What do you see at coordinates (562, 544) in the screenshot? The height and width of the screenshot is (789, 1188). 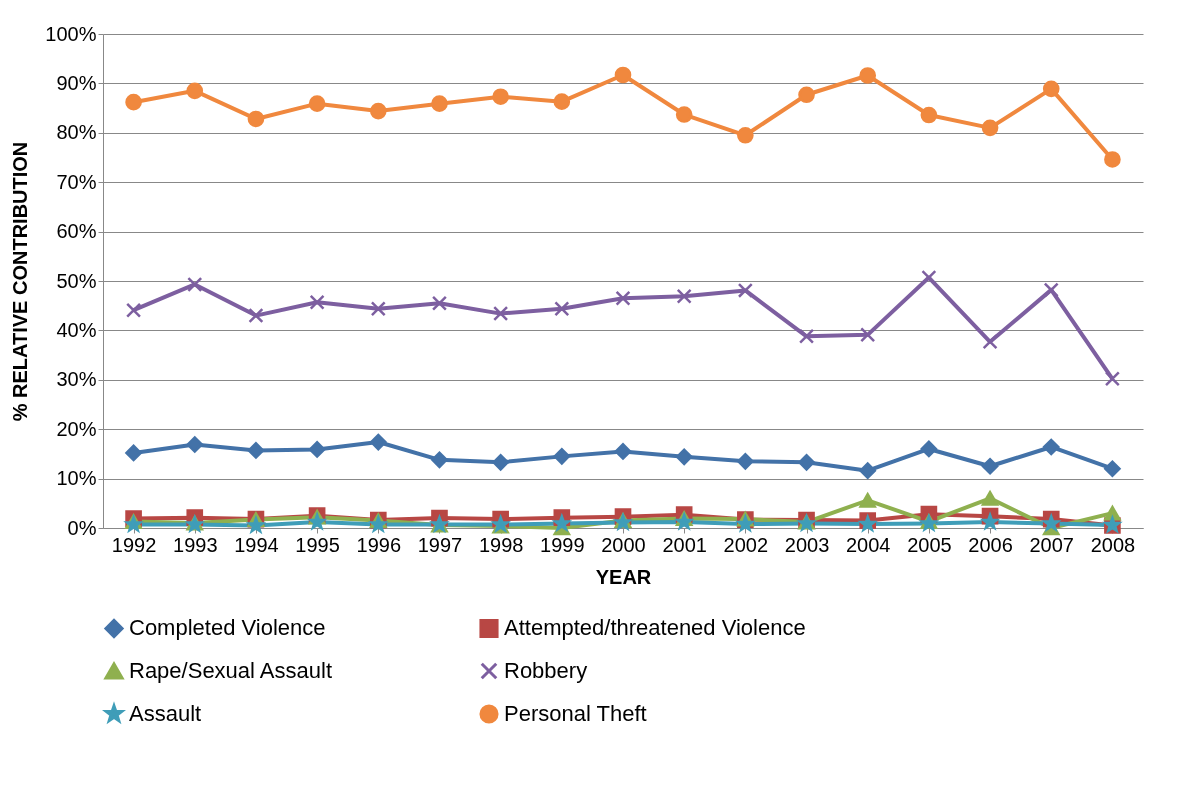 I see `x-tick-label: 1999` at bounding box center [562, 544].